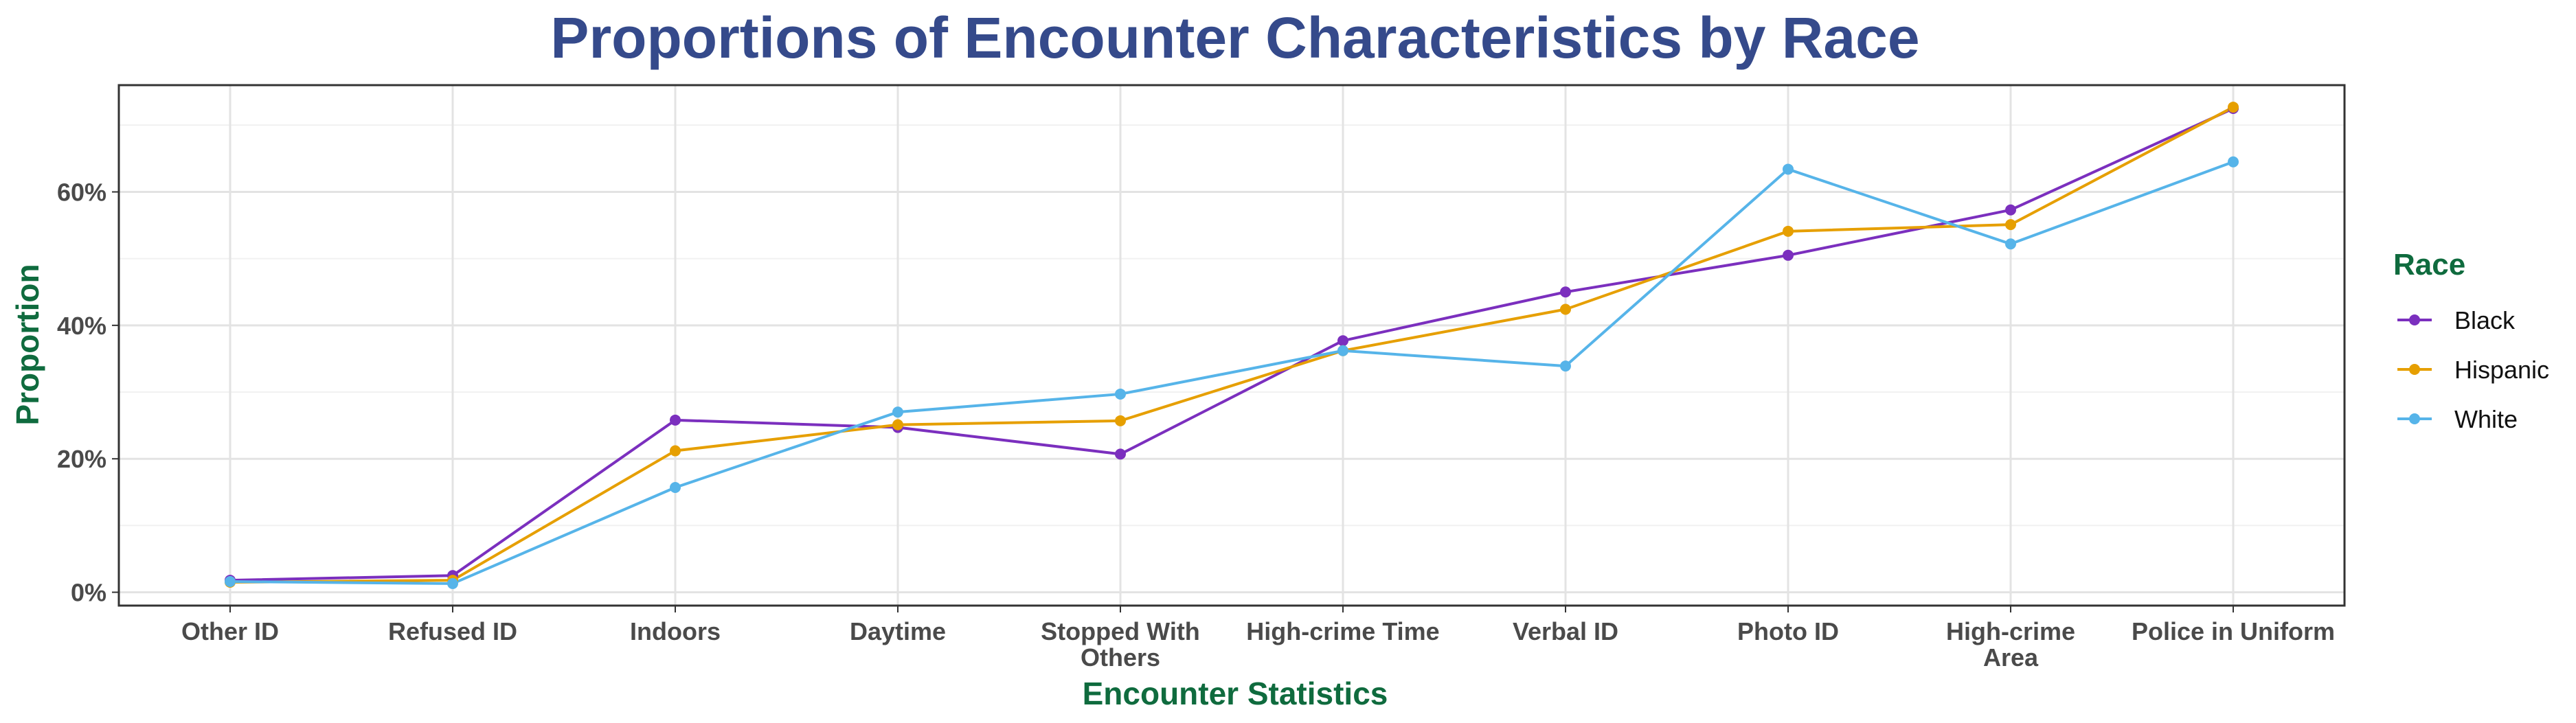 Image resolution: width=2576 pixels, height=723 pixels. I want to click on x-tick-label: Daytime, so click(898, 631).